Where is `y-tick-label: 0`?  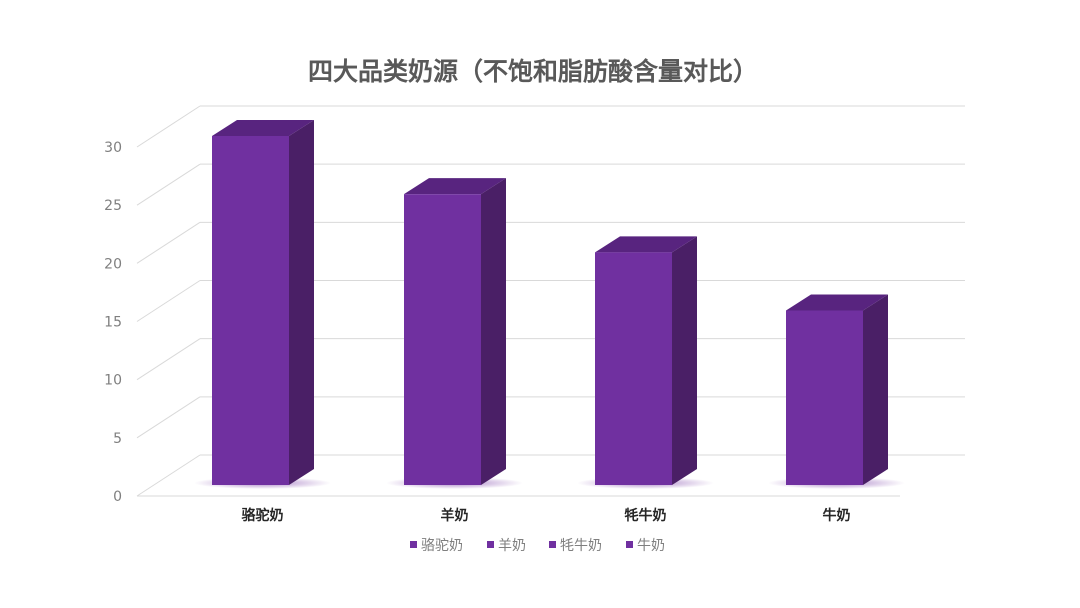
y-tick-label: 0 is located at coordinates (117, 497).